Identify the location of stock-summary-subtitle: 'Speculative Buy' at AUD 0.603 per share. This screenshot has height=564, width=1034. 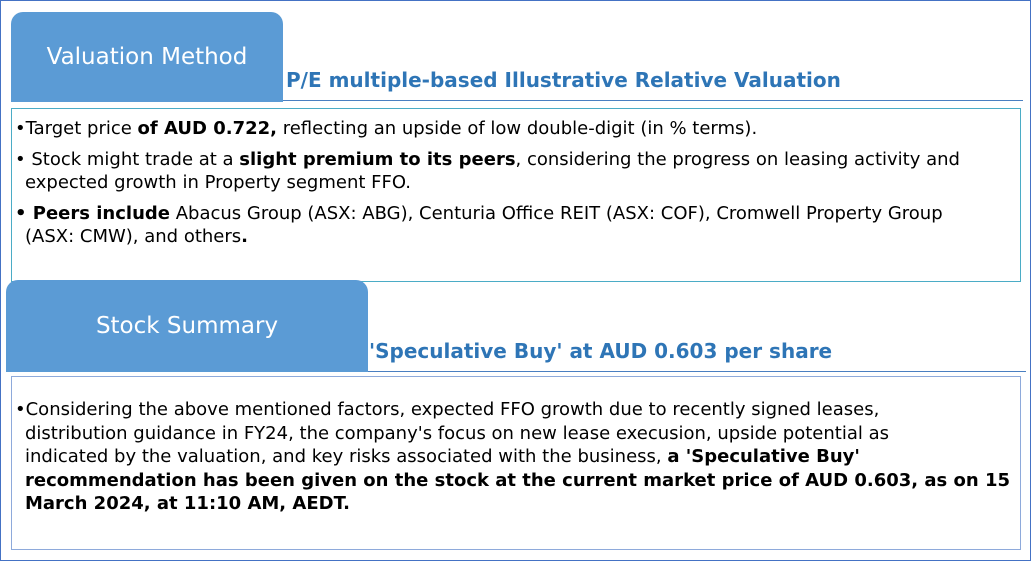
(601, 351).